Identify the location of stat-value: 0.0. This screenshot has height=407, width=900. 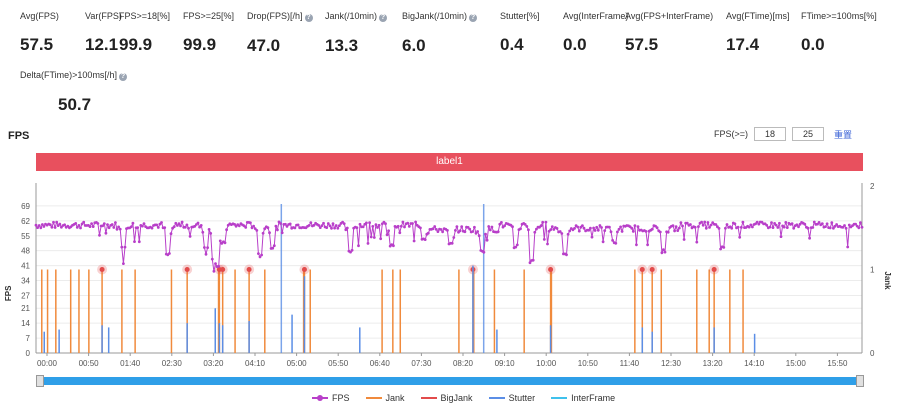
(575, 44).